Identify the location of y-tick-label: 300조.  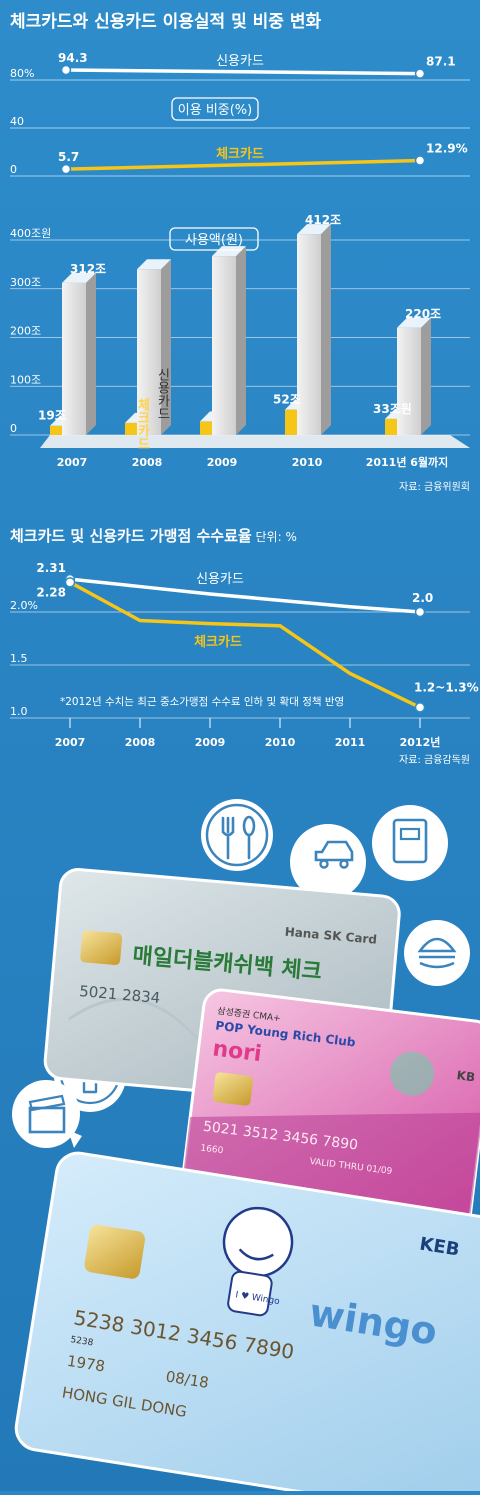
(25, 282).